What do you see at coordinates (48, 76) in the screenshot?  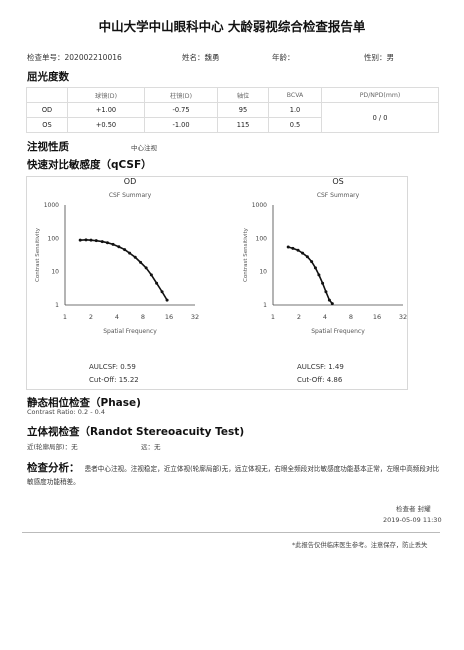 I see `refraction-heading: 屈光度数` at bounding box center [48, 76].